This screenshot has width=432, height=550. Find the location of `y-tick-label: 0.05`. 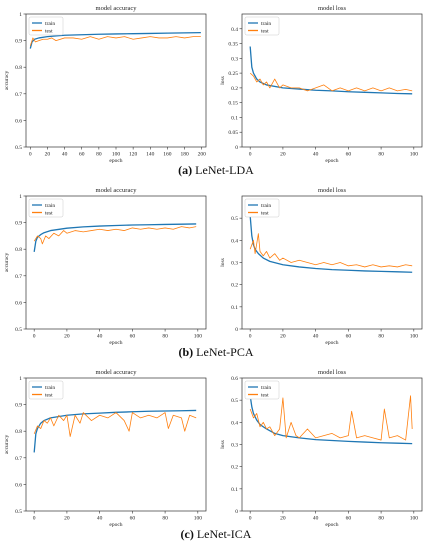

y-tick-label: 0.05 is located at coordinates (233, 133).